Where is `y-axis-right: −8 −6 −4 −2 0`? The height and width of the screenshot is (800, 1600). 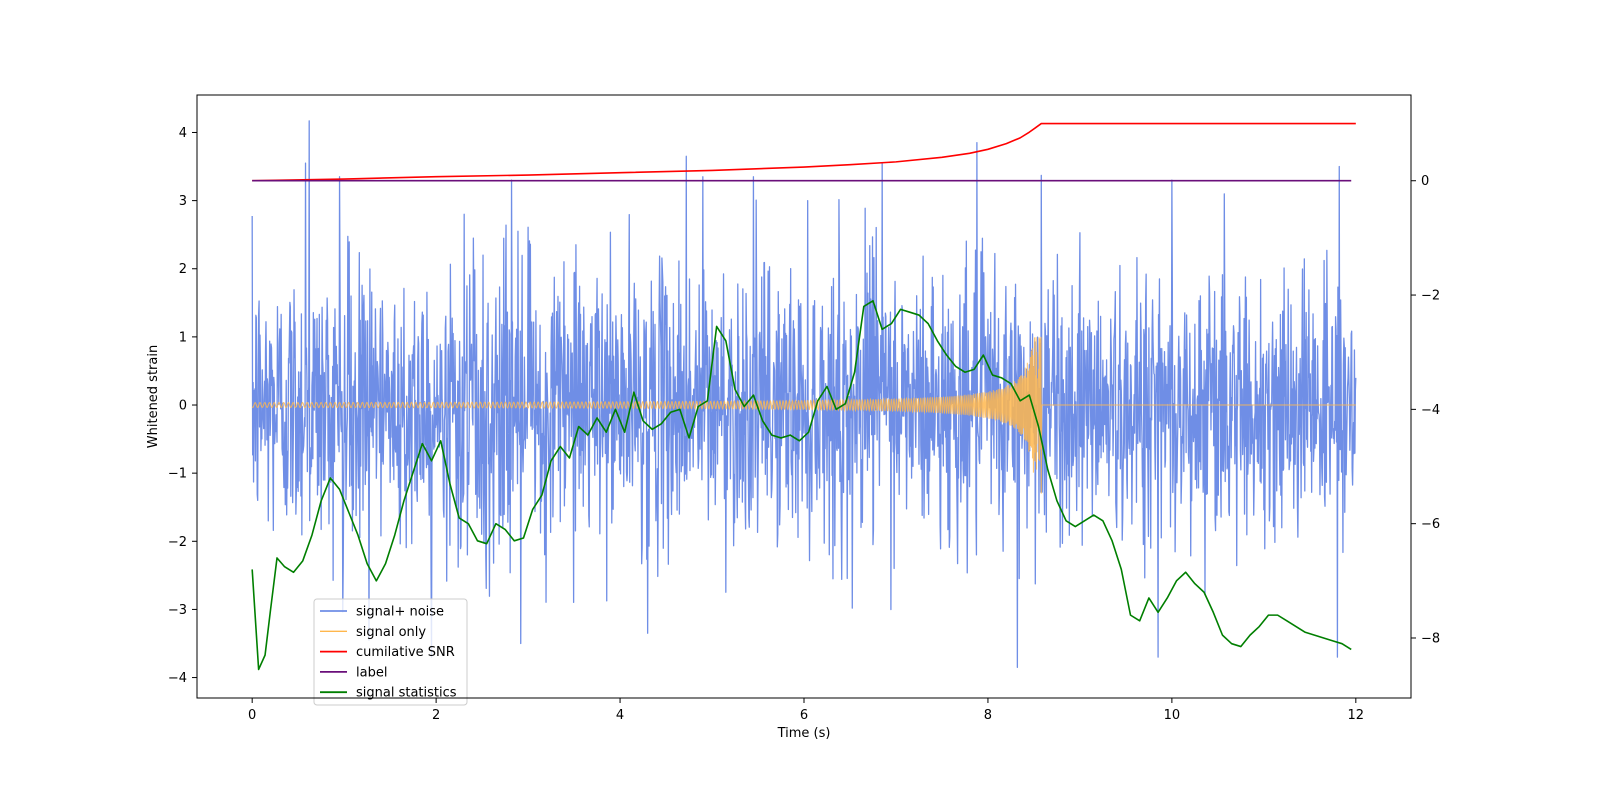 y-axis-right: −8 −6 −4 −2 0 is located at coordinates (1425, 410).